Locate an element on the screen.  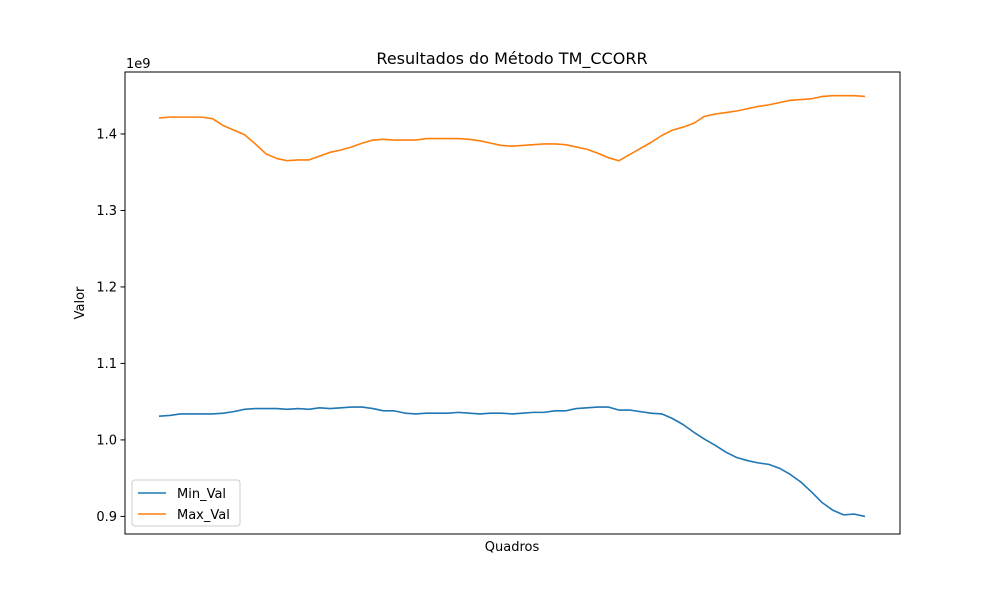
x-axis-label: Quadros is located at coordinates (512, 547).